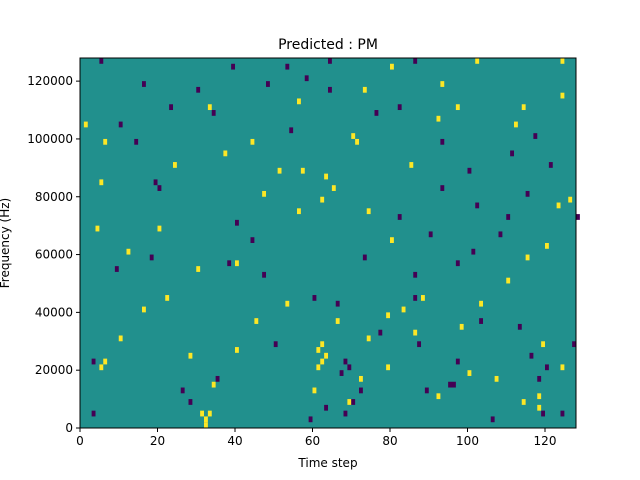  What do you see at coordinates (69, 428) in the screenshot?
I see `y-tick-label: 0` at bounding box center [69, 428].